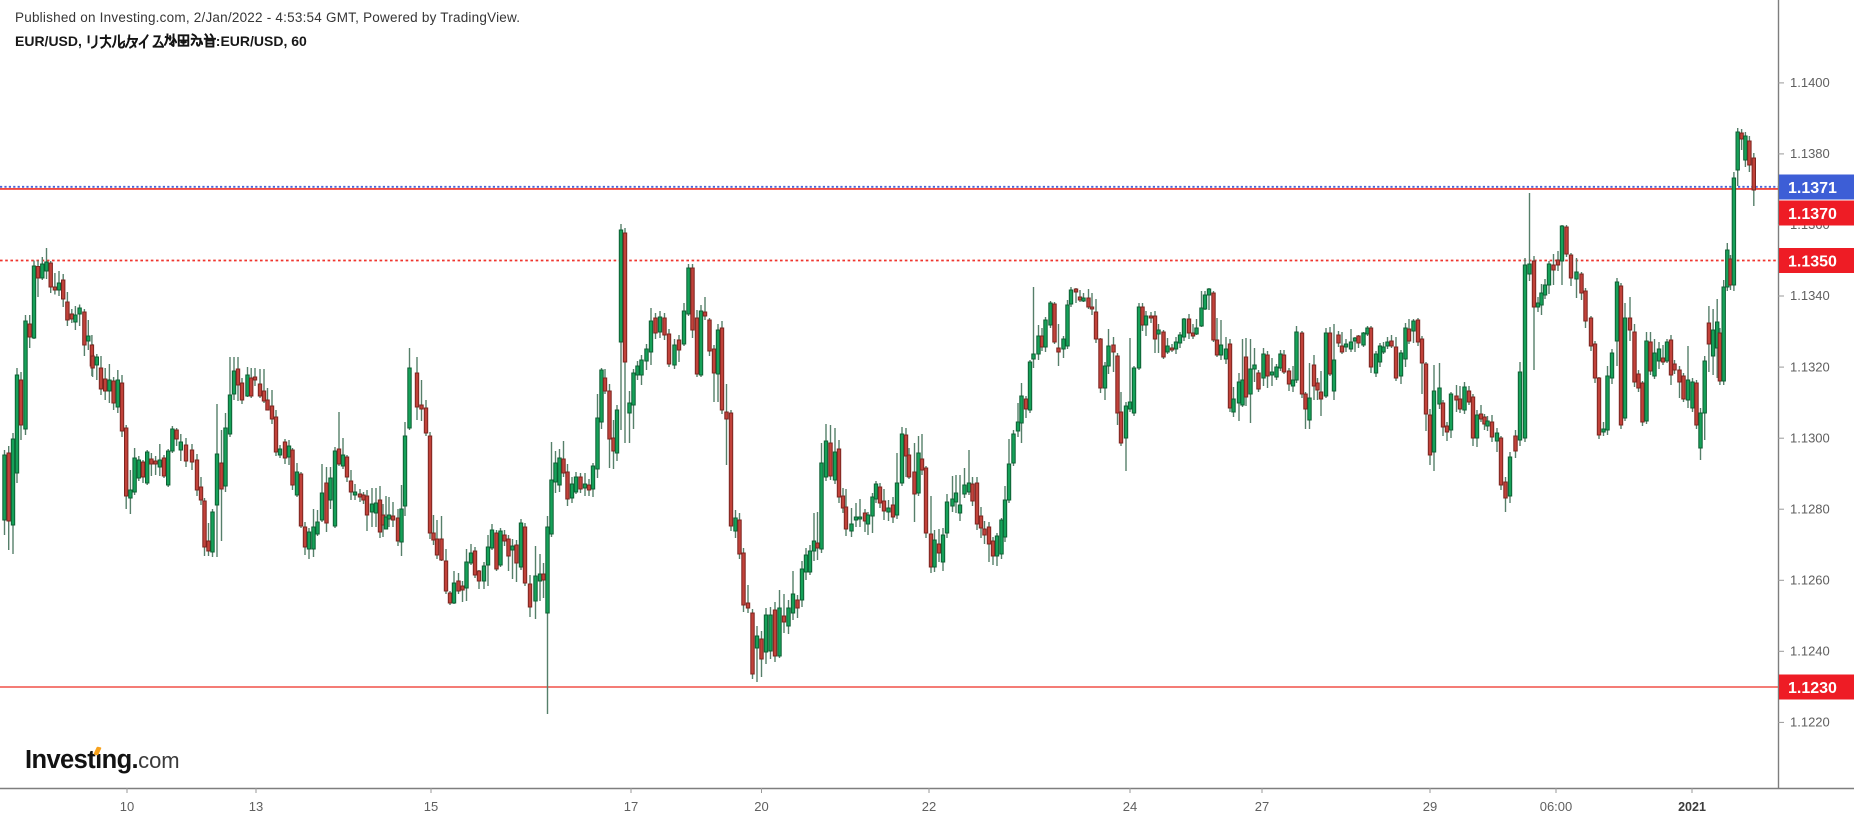 The width and height of the screenshot is (1854, 829). Describe the element at coordinates (1810, 366) in the screenshot. I see `svg-text: 1.1320` at that location.